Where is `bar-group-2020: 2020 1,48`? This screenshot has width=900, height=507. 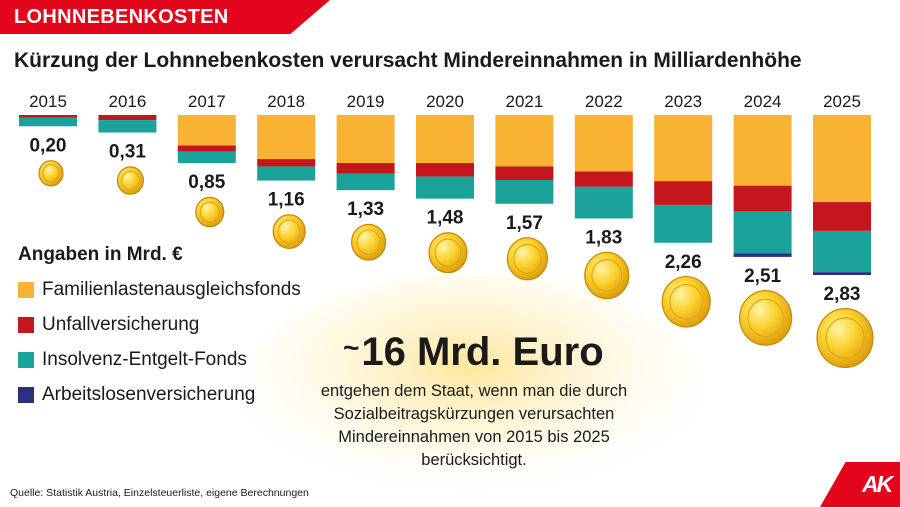 bar-group-2020: 2020 1,48 is located at coordinates (445, 183).